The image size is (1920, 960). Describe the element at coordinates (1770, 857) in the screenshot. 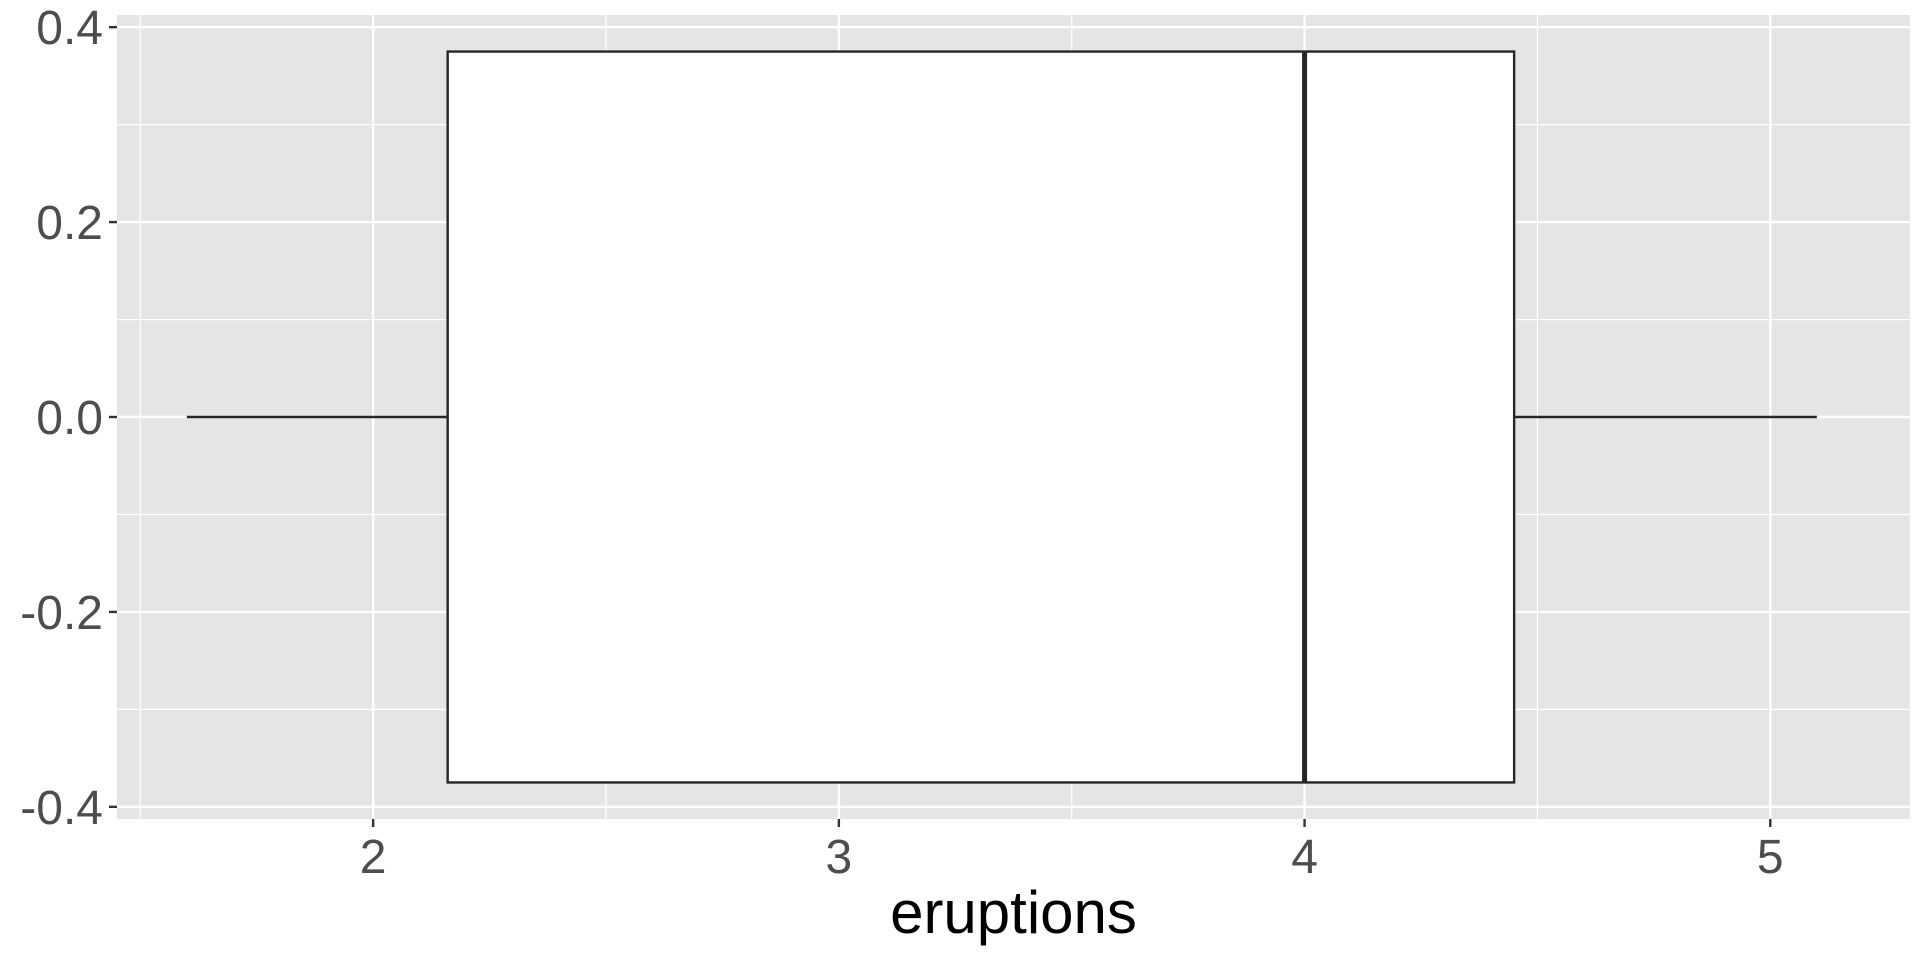

I see `x-tick-label: 5` at that location.